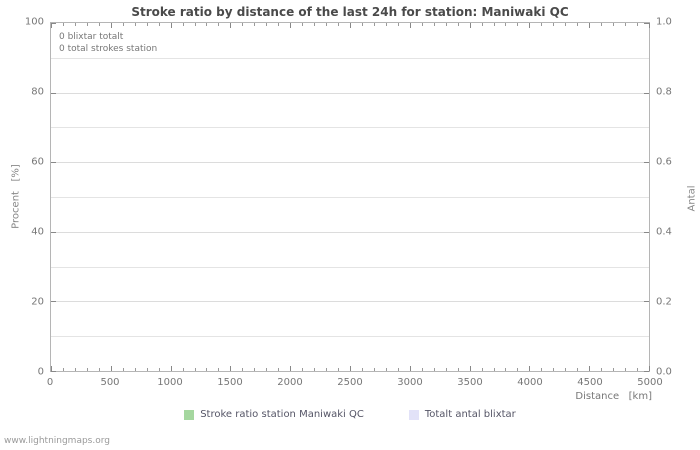 The height and width of the screenshot is (450, 700). What do you see at coordinates (40, 372) in the screenshot?
I see `y-tick-label: 0` at bounding box center [40, 372].